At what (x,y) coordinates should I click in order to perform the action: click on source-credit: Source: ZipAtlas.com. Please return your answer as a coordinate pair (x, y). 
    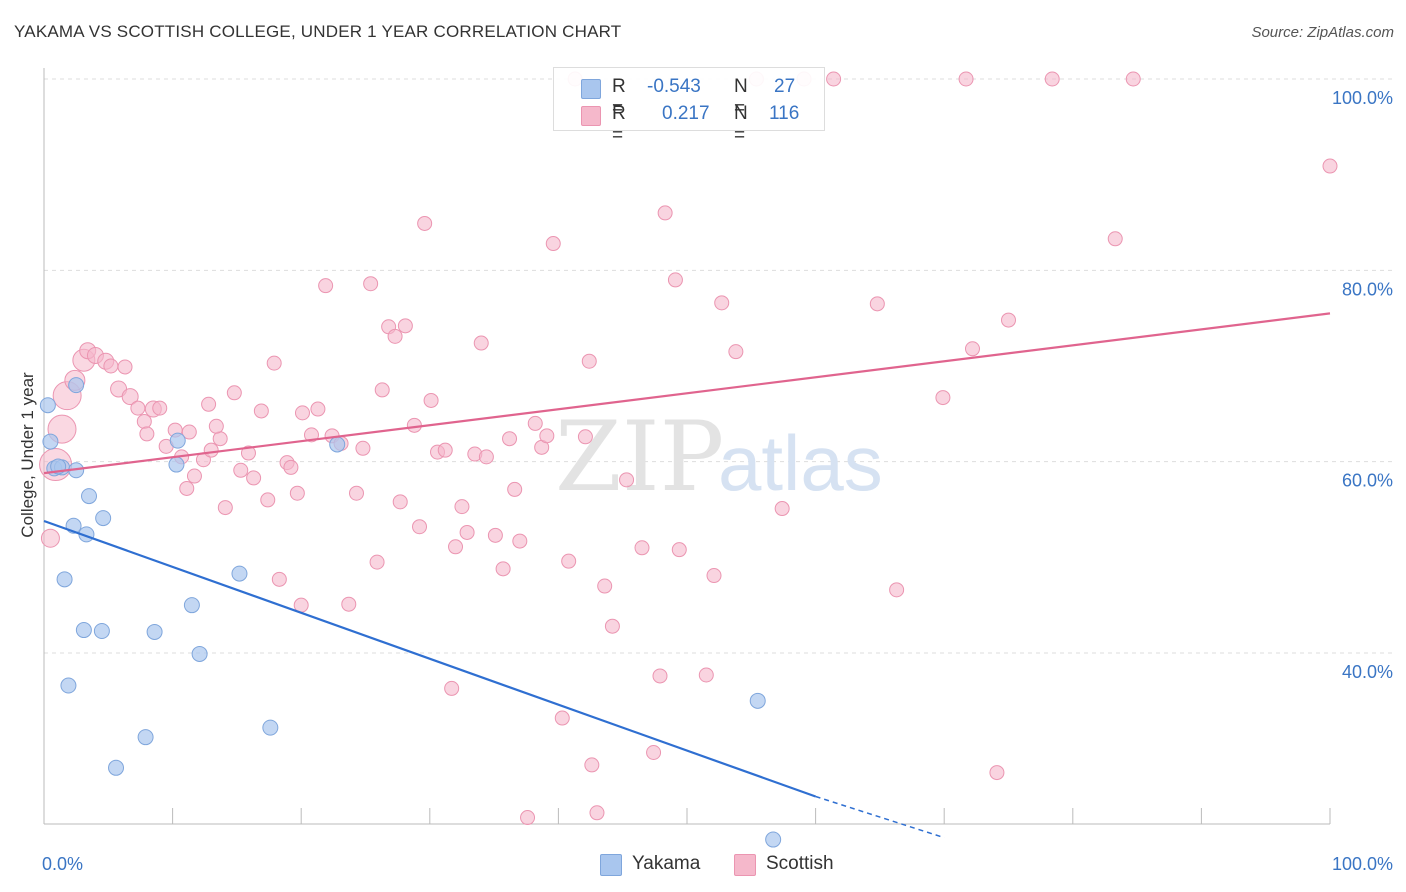
    Looking at the image, I should click on (1322, 32).